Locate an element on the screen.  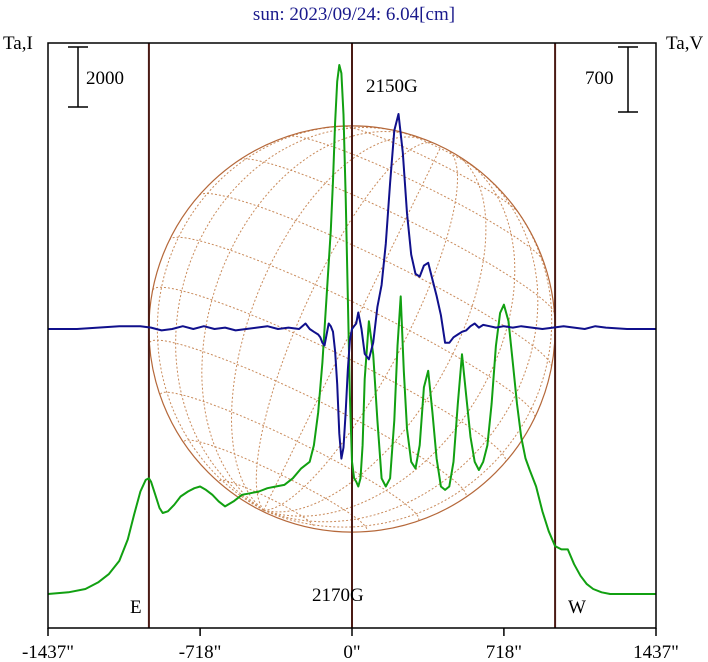
left-axis-label: Ta,I is located at coordinates (18, 43).